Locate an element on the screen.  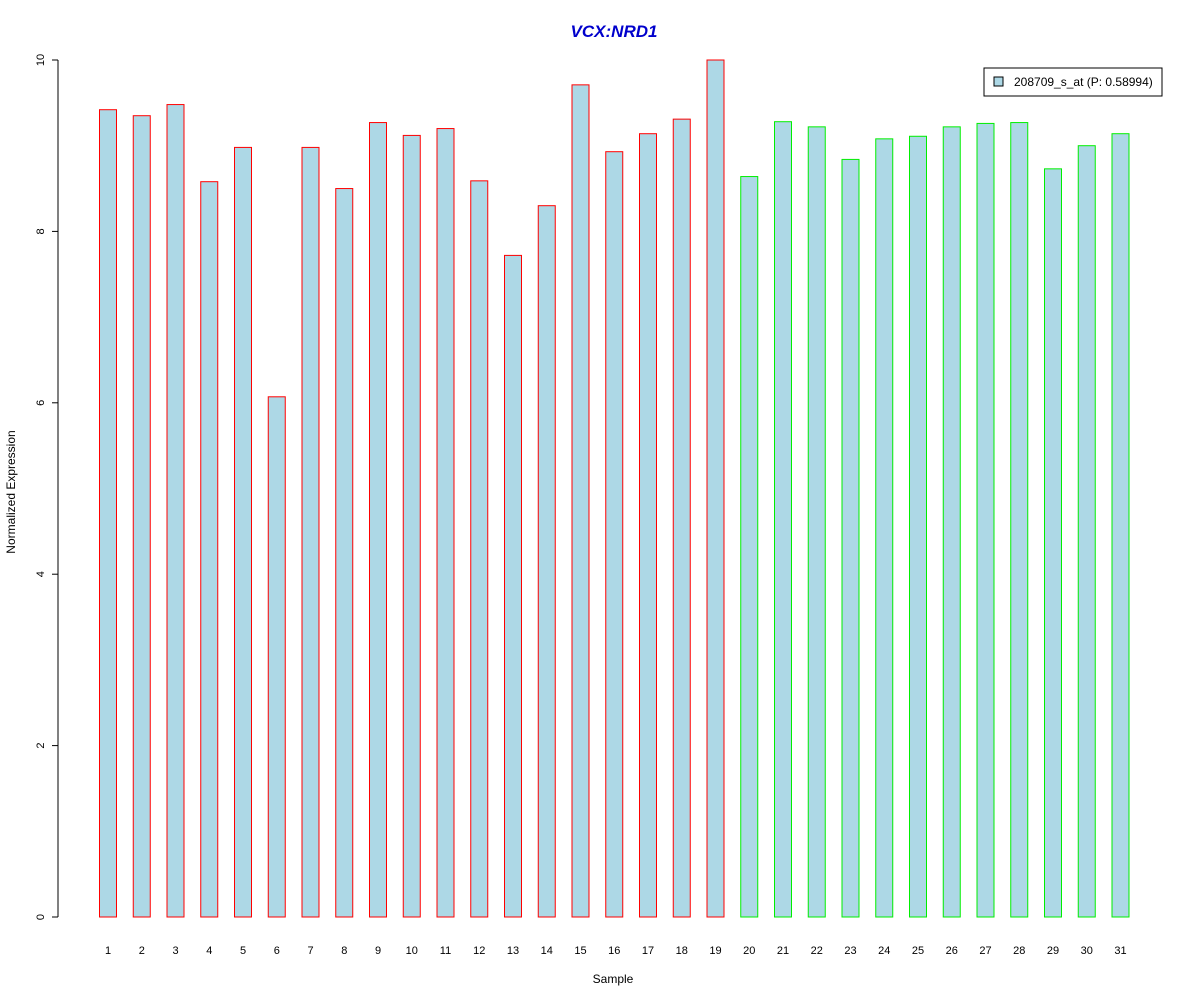
legend: 208709_s_at (P: 0.58994) is located at coordinates (1073, 82).